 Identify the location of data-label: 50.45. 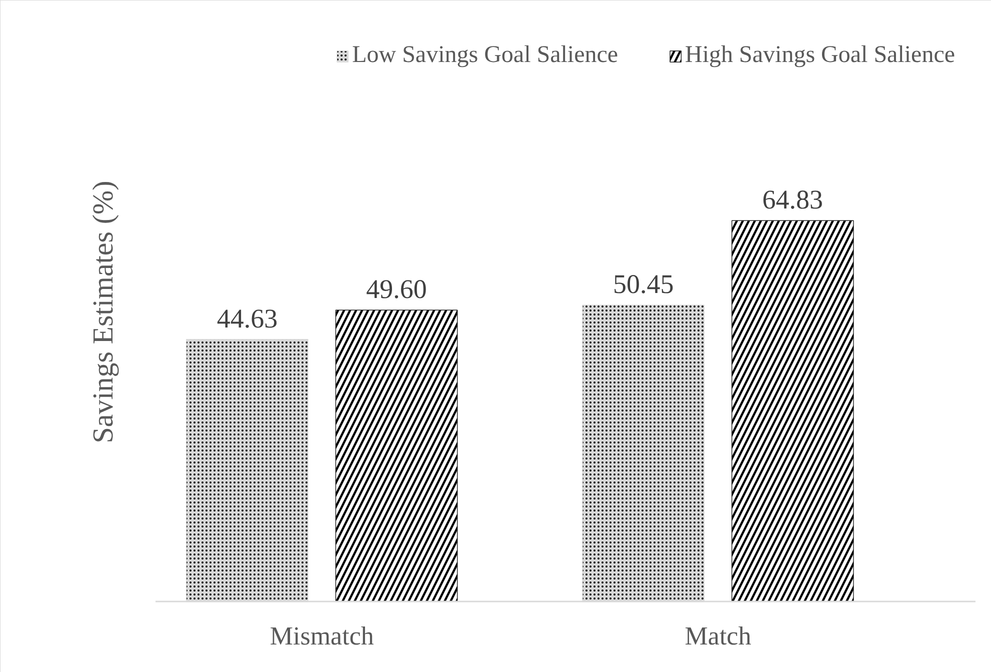
(643, 284).